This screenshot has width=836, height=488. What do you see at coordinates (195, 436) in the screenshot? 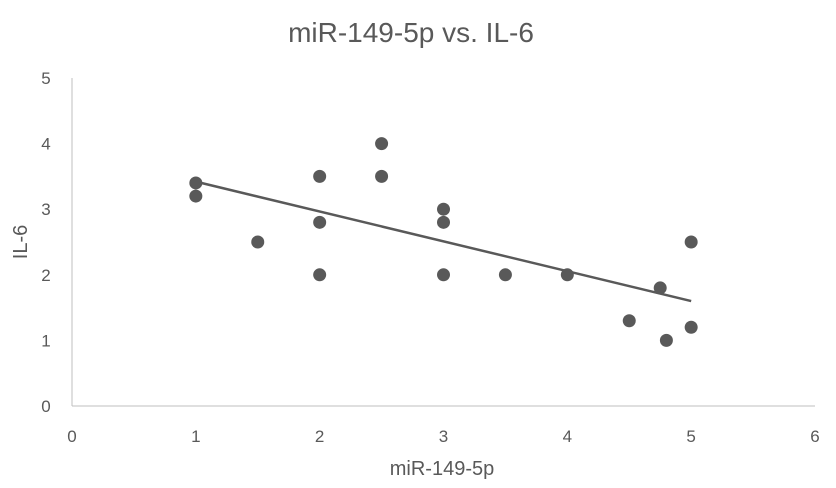
I see `x-tick-label: 1` at bounding box center [195, 436].